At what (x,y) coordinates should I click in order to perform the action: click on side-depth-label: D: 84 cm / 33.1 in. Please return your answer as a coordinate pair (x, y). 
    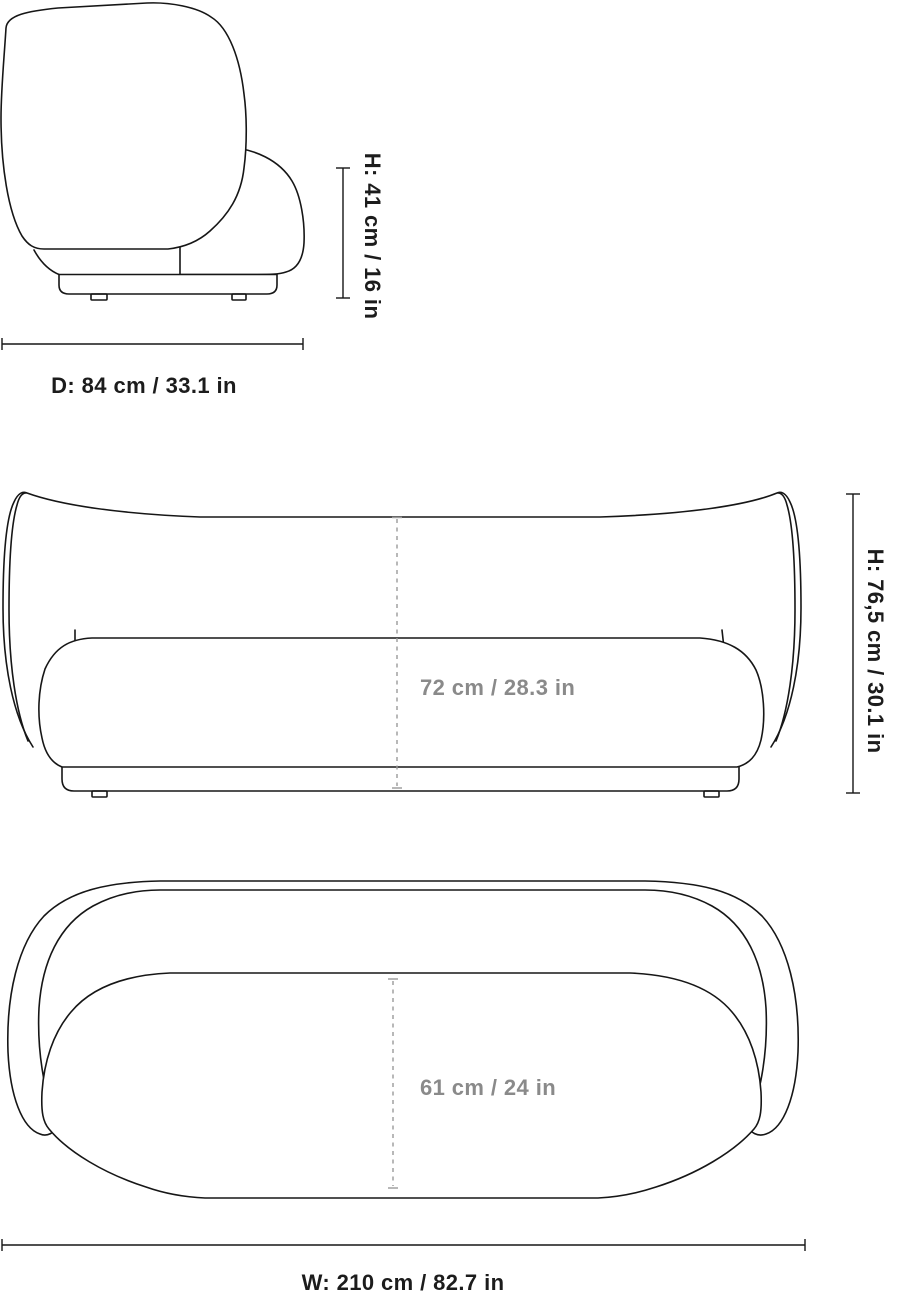
    Looking at the image, I should click on (144, 385).